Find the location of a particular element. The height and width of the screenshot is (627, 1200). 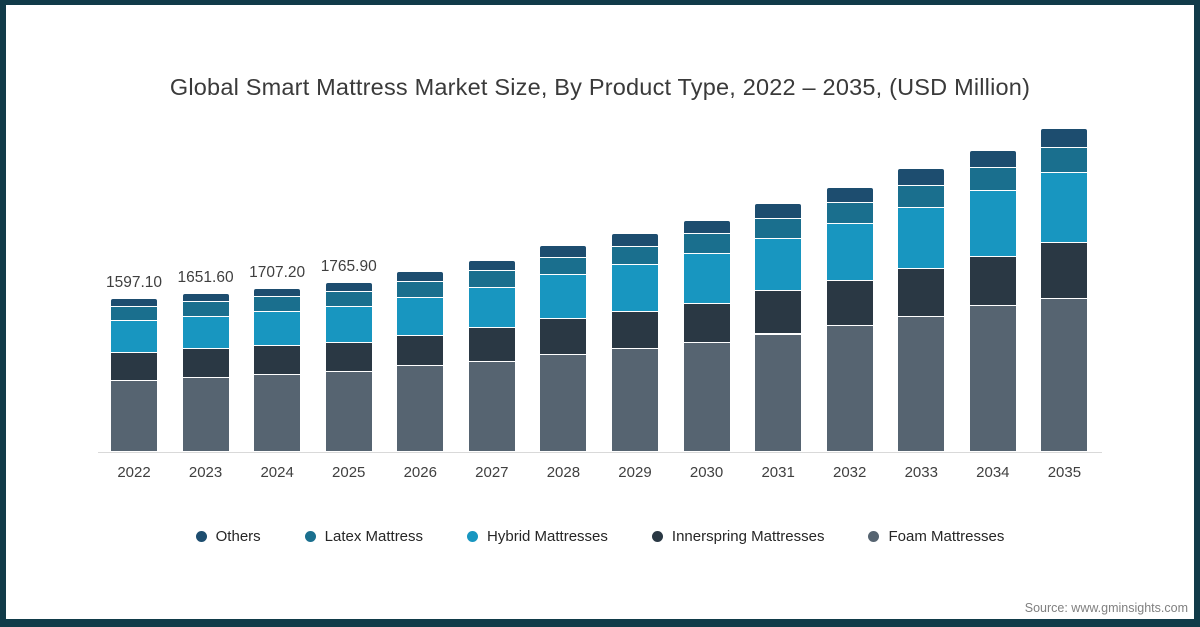

legend-item-hybrid-mattresses: Hybrid Mattresses is located at coordinates (537, 536).